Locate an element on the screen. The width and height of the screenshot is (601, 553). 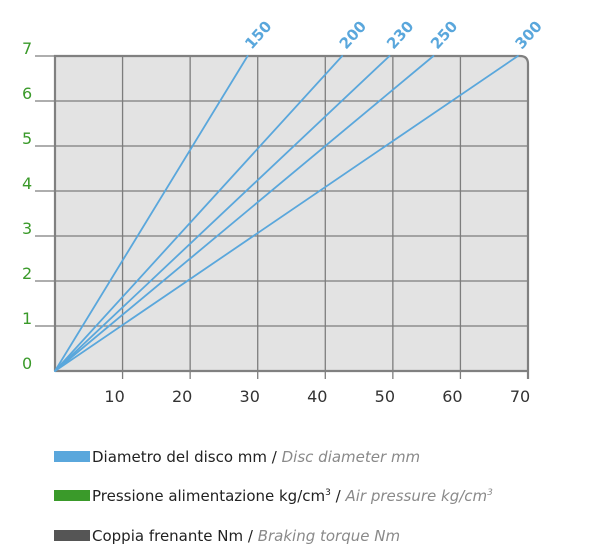
legend-label-it: Diametro del disco mm is located at coordinates (180, 457).